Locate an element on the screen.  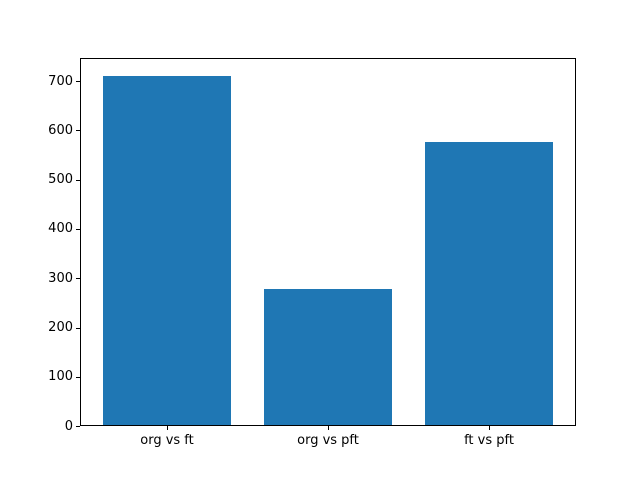
bar-ft-vs-pft is located at coordinates (489, 284).